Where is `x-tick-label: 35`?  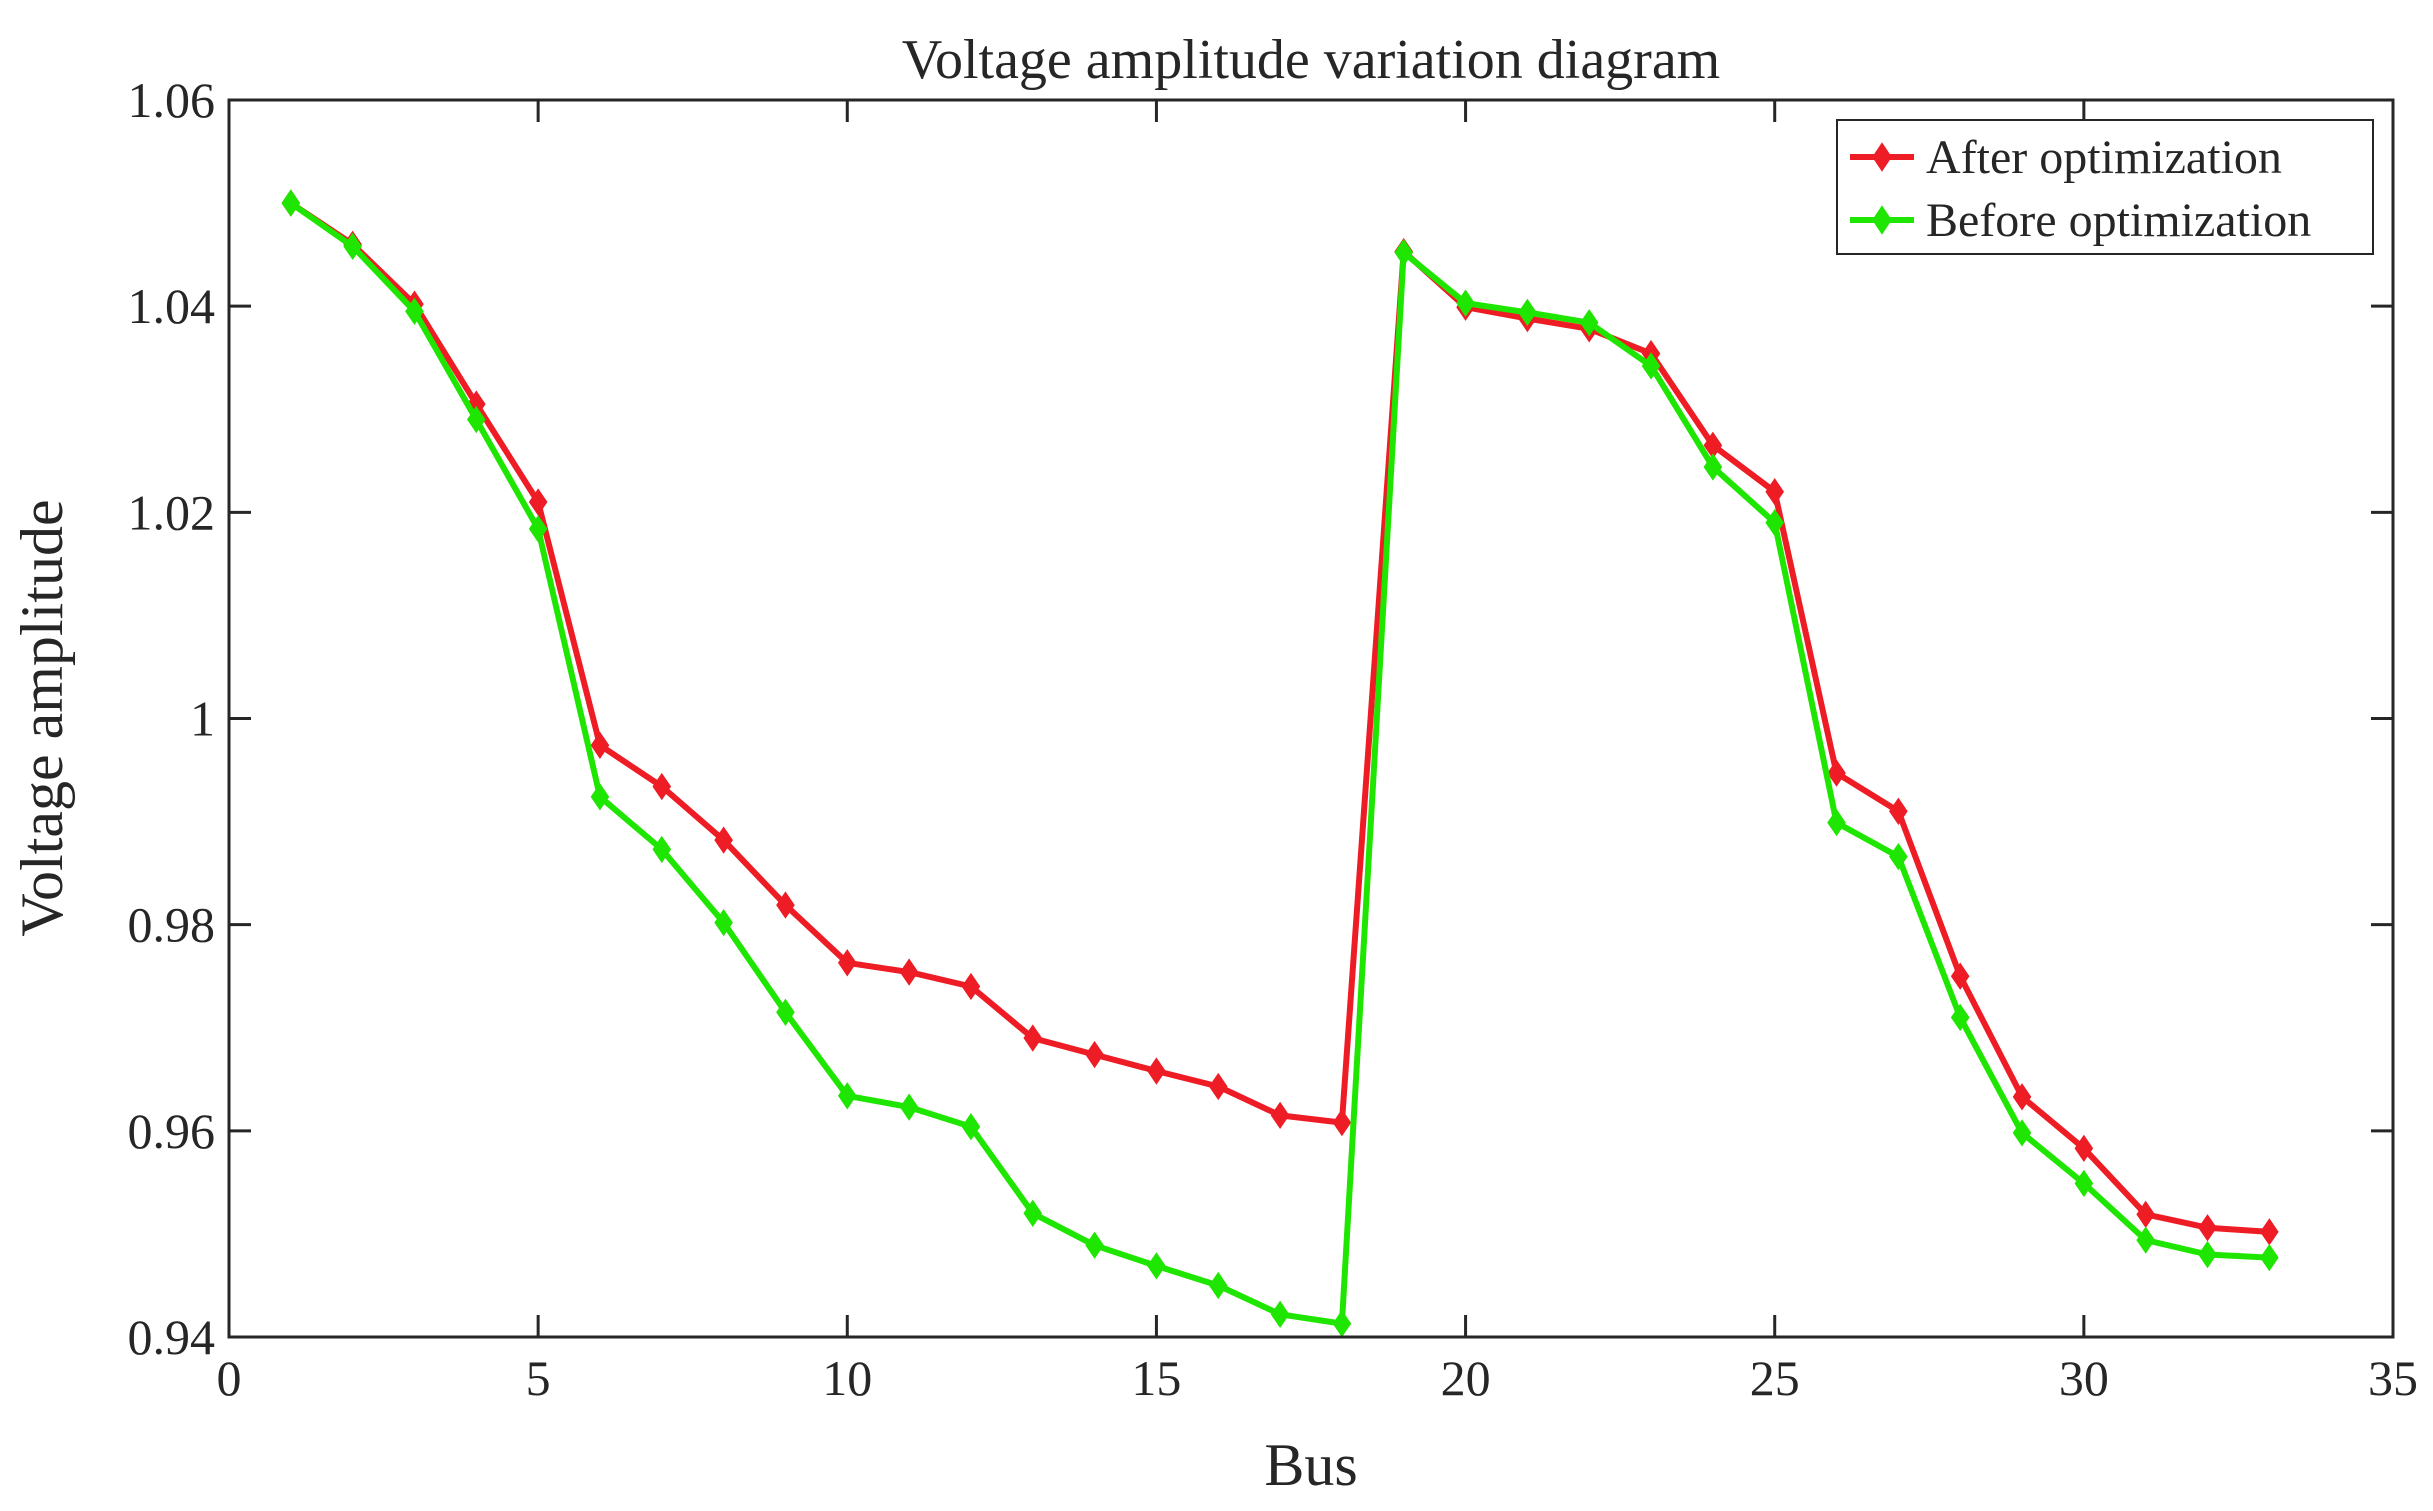
x-tick-label: 35 is located at coordinates (2393, 1378).